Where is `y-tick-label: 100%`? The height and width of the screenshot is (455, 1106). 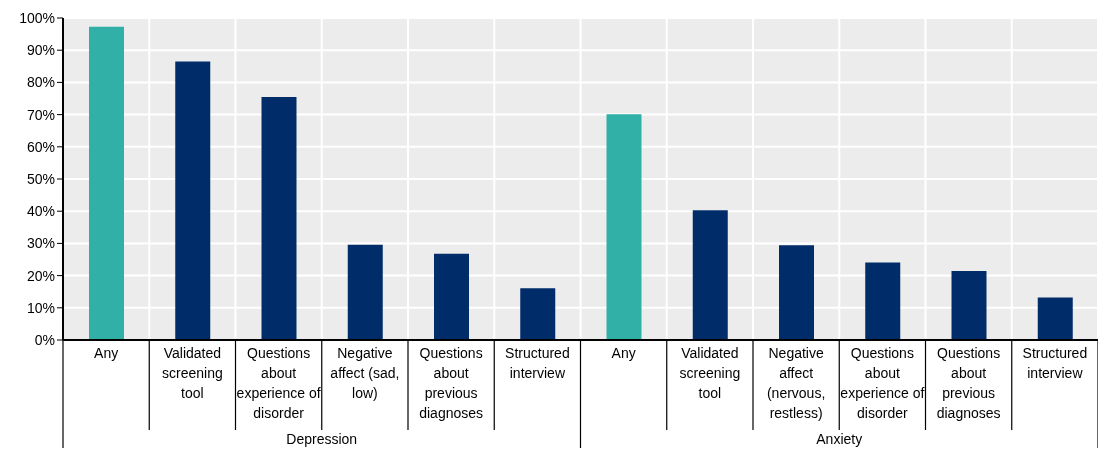 y-tick-label: 100% is located at coordinates (37, 17).